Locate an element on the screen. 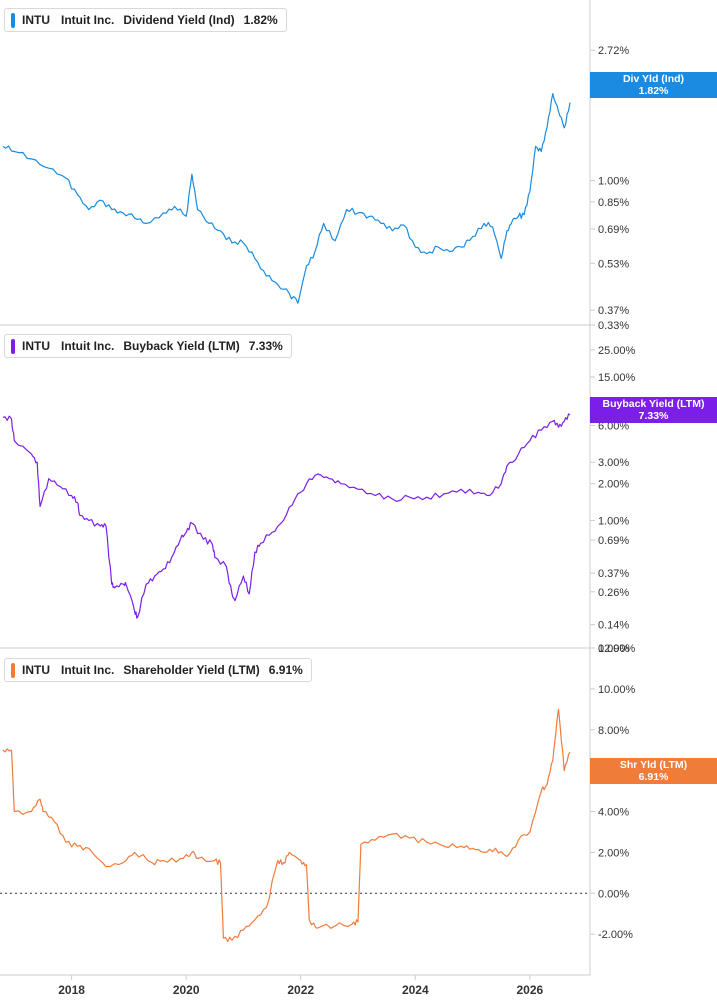  x-axis-ticks: 2018 2020 2022 2024 2026 is located at coordinates (301, 986).